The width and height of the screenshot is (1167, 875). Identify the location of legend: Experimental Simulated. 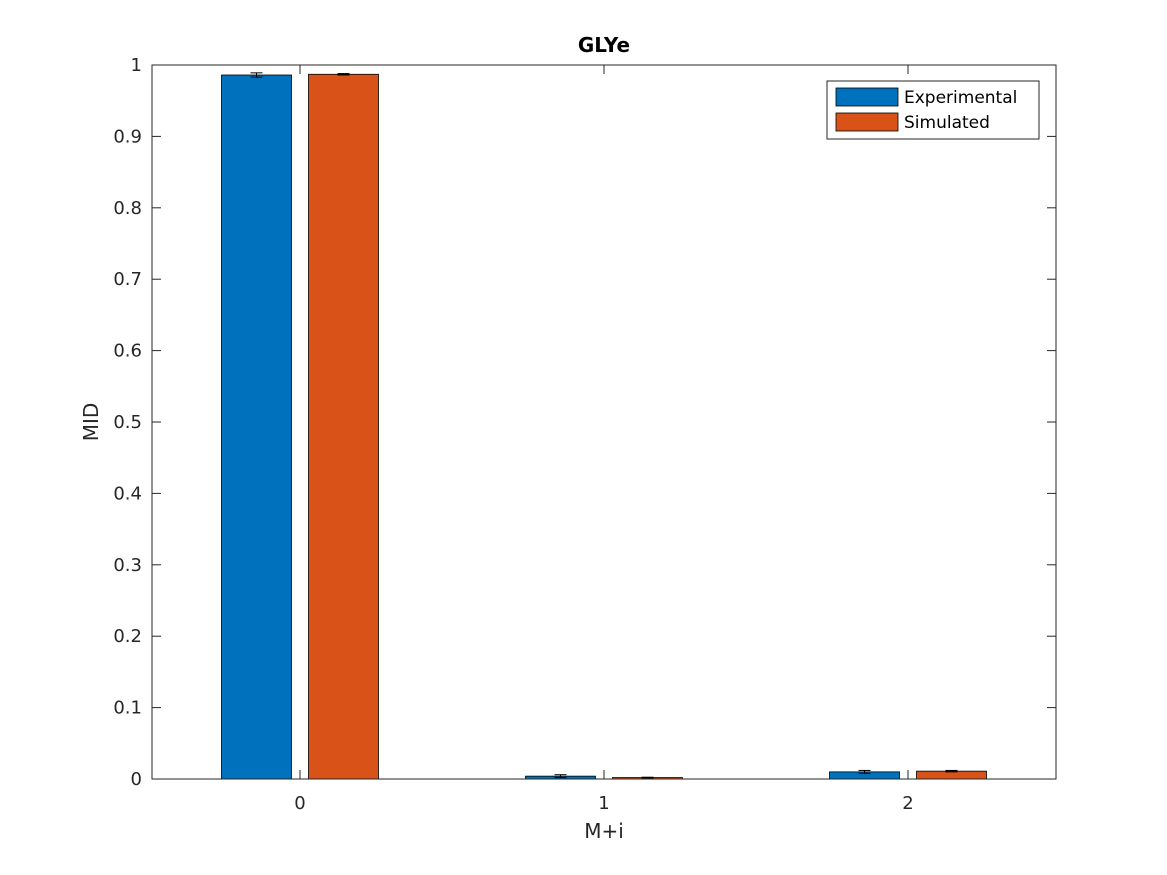
(933, 110).